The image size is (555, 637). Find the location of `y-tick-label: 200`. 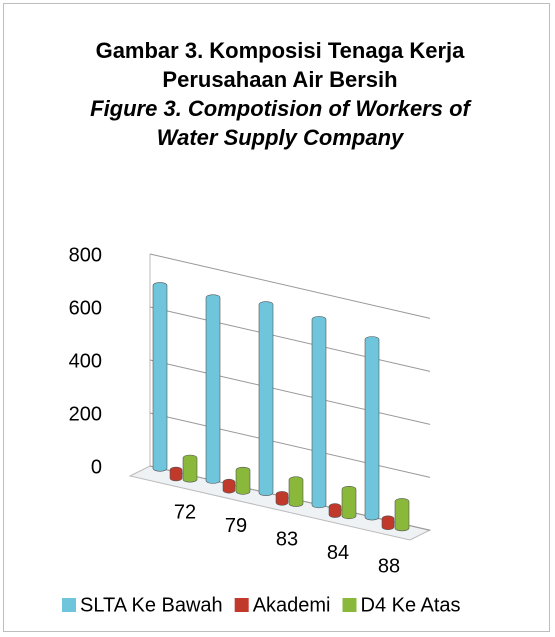

y-tick-label: 200 is located at coordinates (85, 414).